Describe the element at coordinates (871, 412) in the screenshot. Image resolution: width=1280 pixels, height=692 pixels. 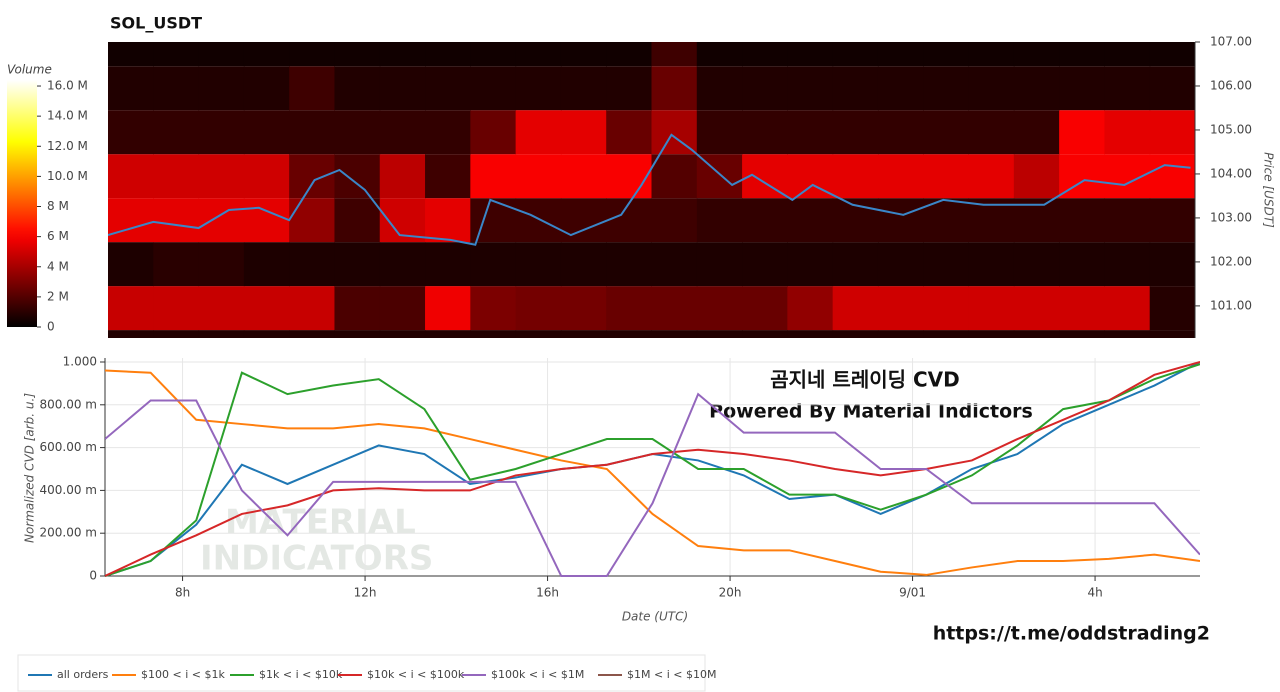
I see `annotation: Powered By Material Indictors` at that location.